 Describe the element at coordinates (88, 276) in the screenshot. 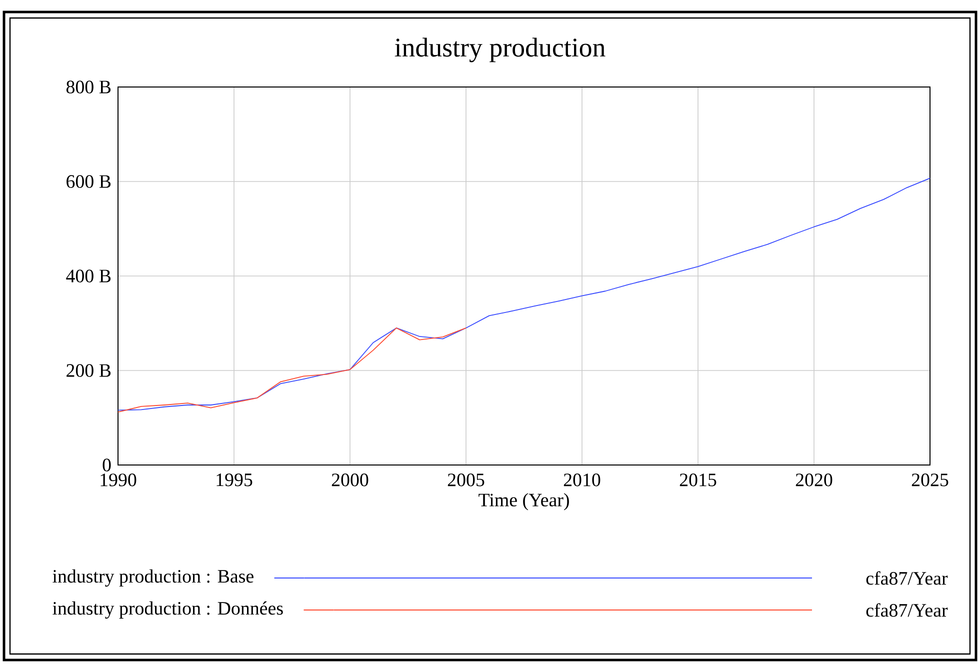

I see `y-tick-label: 400 B` at that location.